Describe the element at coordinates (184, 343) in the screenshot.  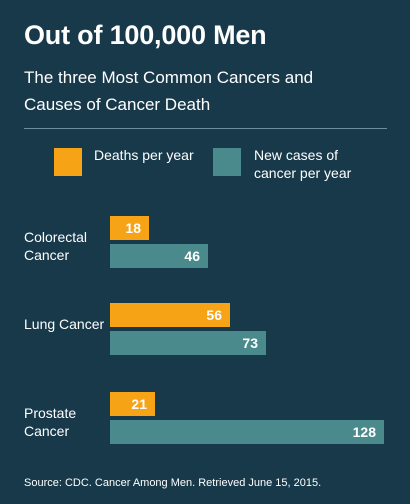
I see `data-label-lung-cancer-cases: 73` at that location.